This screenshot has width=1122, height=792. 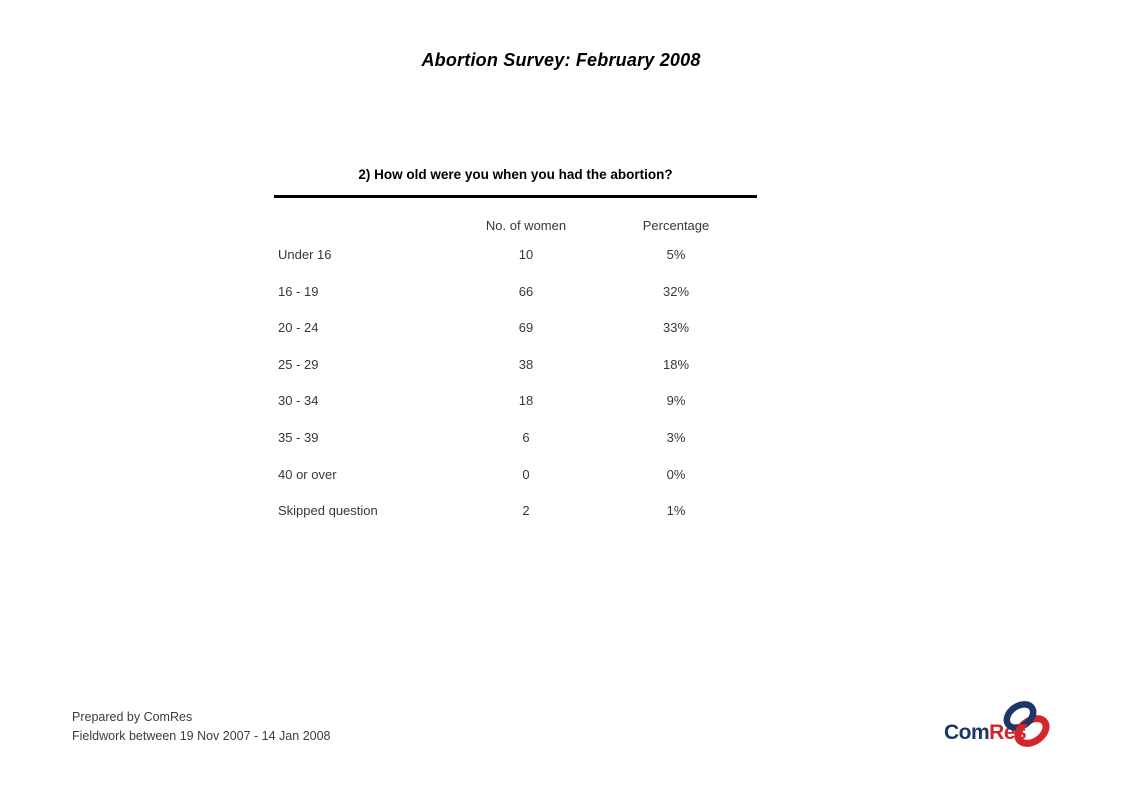 What do you see at coordinates (515, 254) in the screenshot?
I see `table-row: Under 16 10 5%` at bounding box center [515, 254].